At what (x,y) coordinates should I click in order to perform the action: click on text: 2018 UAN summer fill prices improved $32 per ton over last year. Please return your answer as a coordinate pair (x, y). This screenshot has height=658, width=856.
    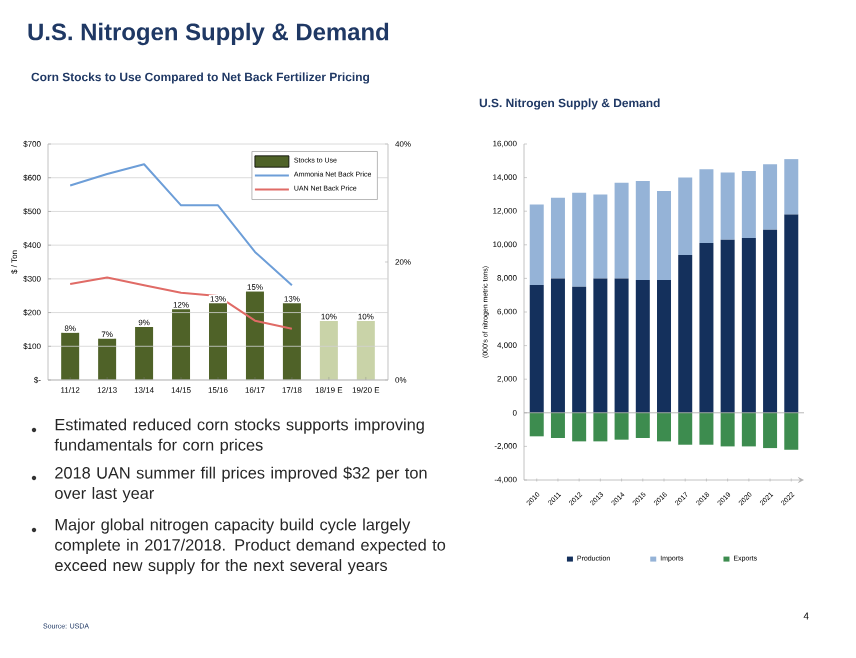
    Looking at the image, I should click on (241, 484).